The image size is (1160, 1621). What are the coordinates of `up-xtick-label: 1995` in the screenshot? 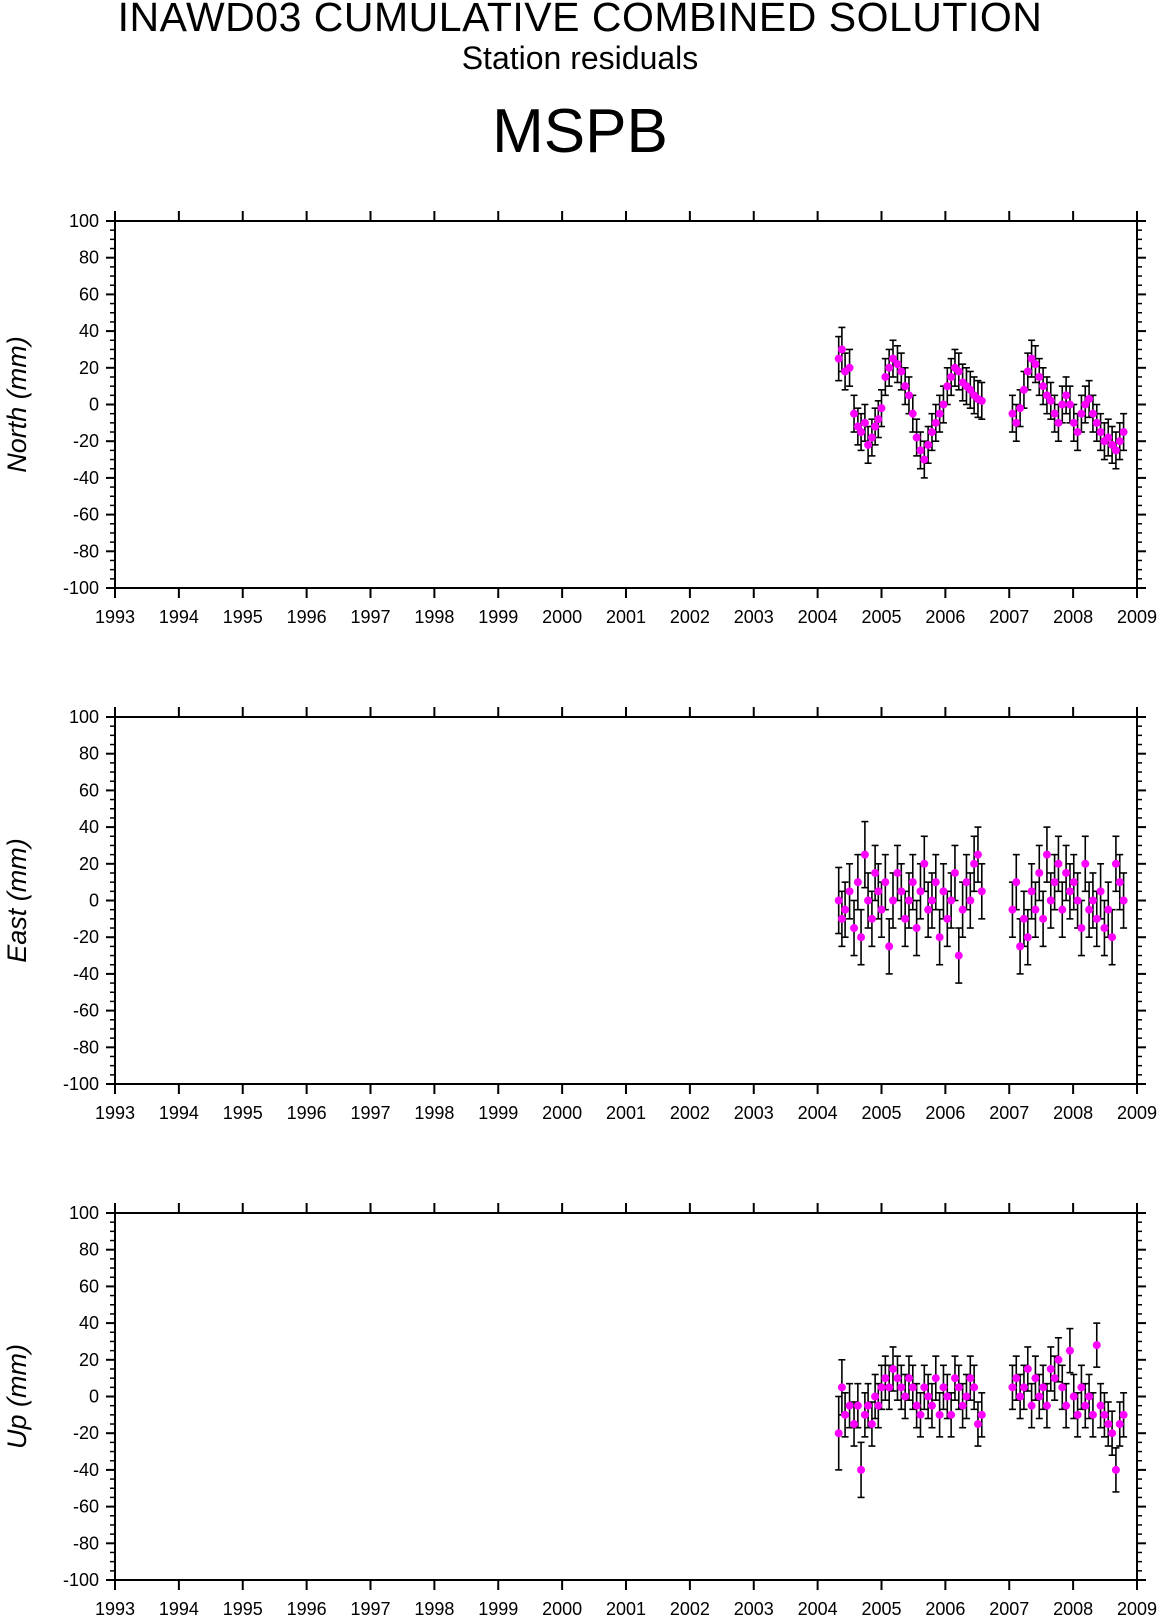 It's located at (243, 1609).